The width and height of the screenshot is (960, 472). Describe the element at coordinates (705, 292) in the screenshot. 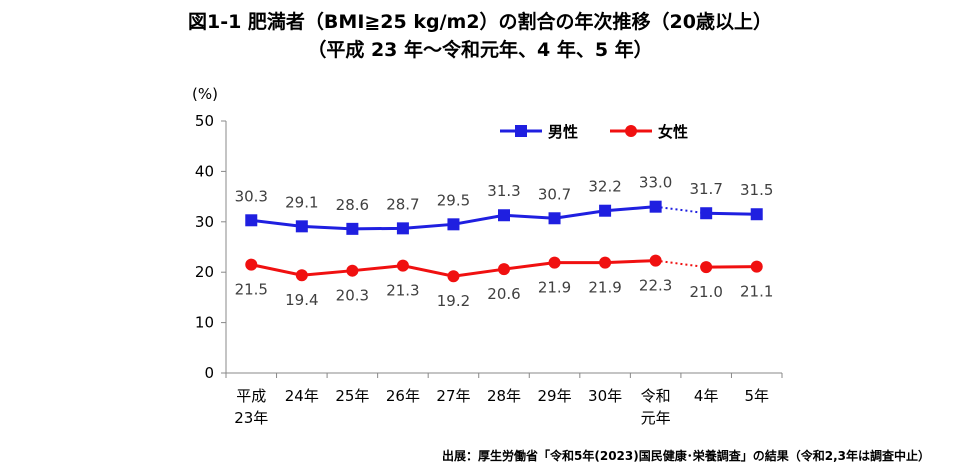

I see `data-label: 21.0` at that location.